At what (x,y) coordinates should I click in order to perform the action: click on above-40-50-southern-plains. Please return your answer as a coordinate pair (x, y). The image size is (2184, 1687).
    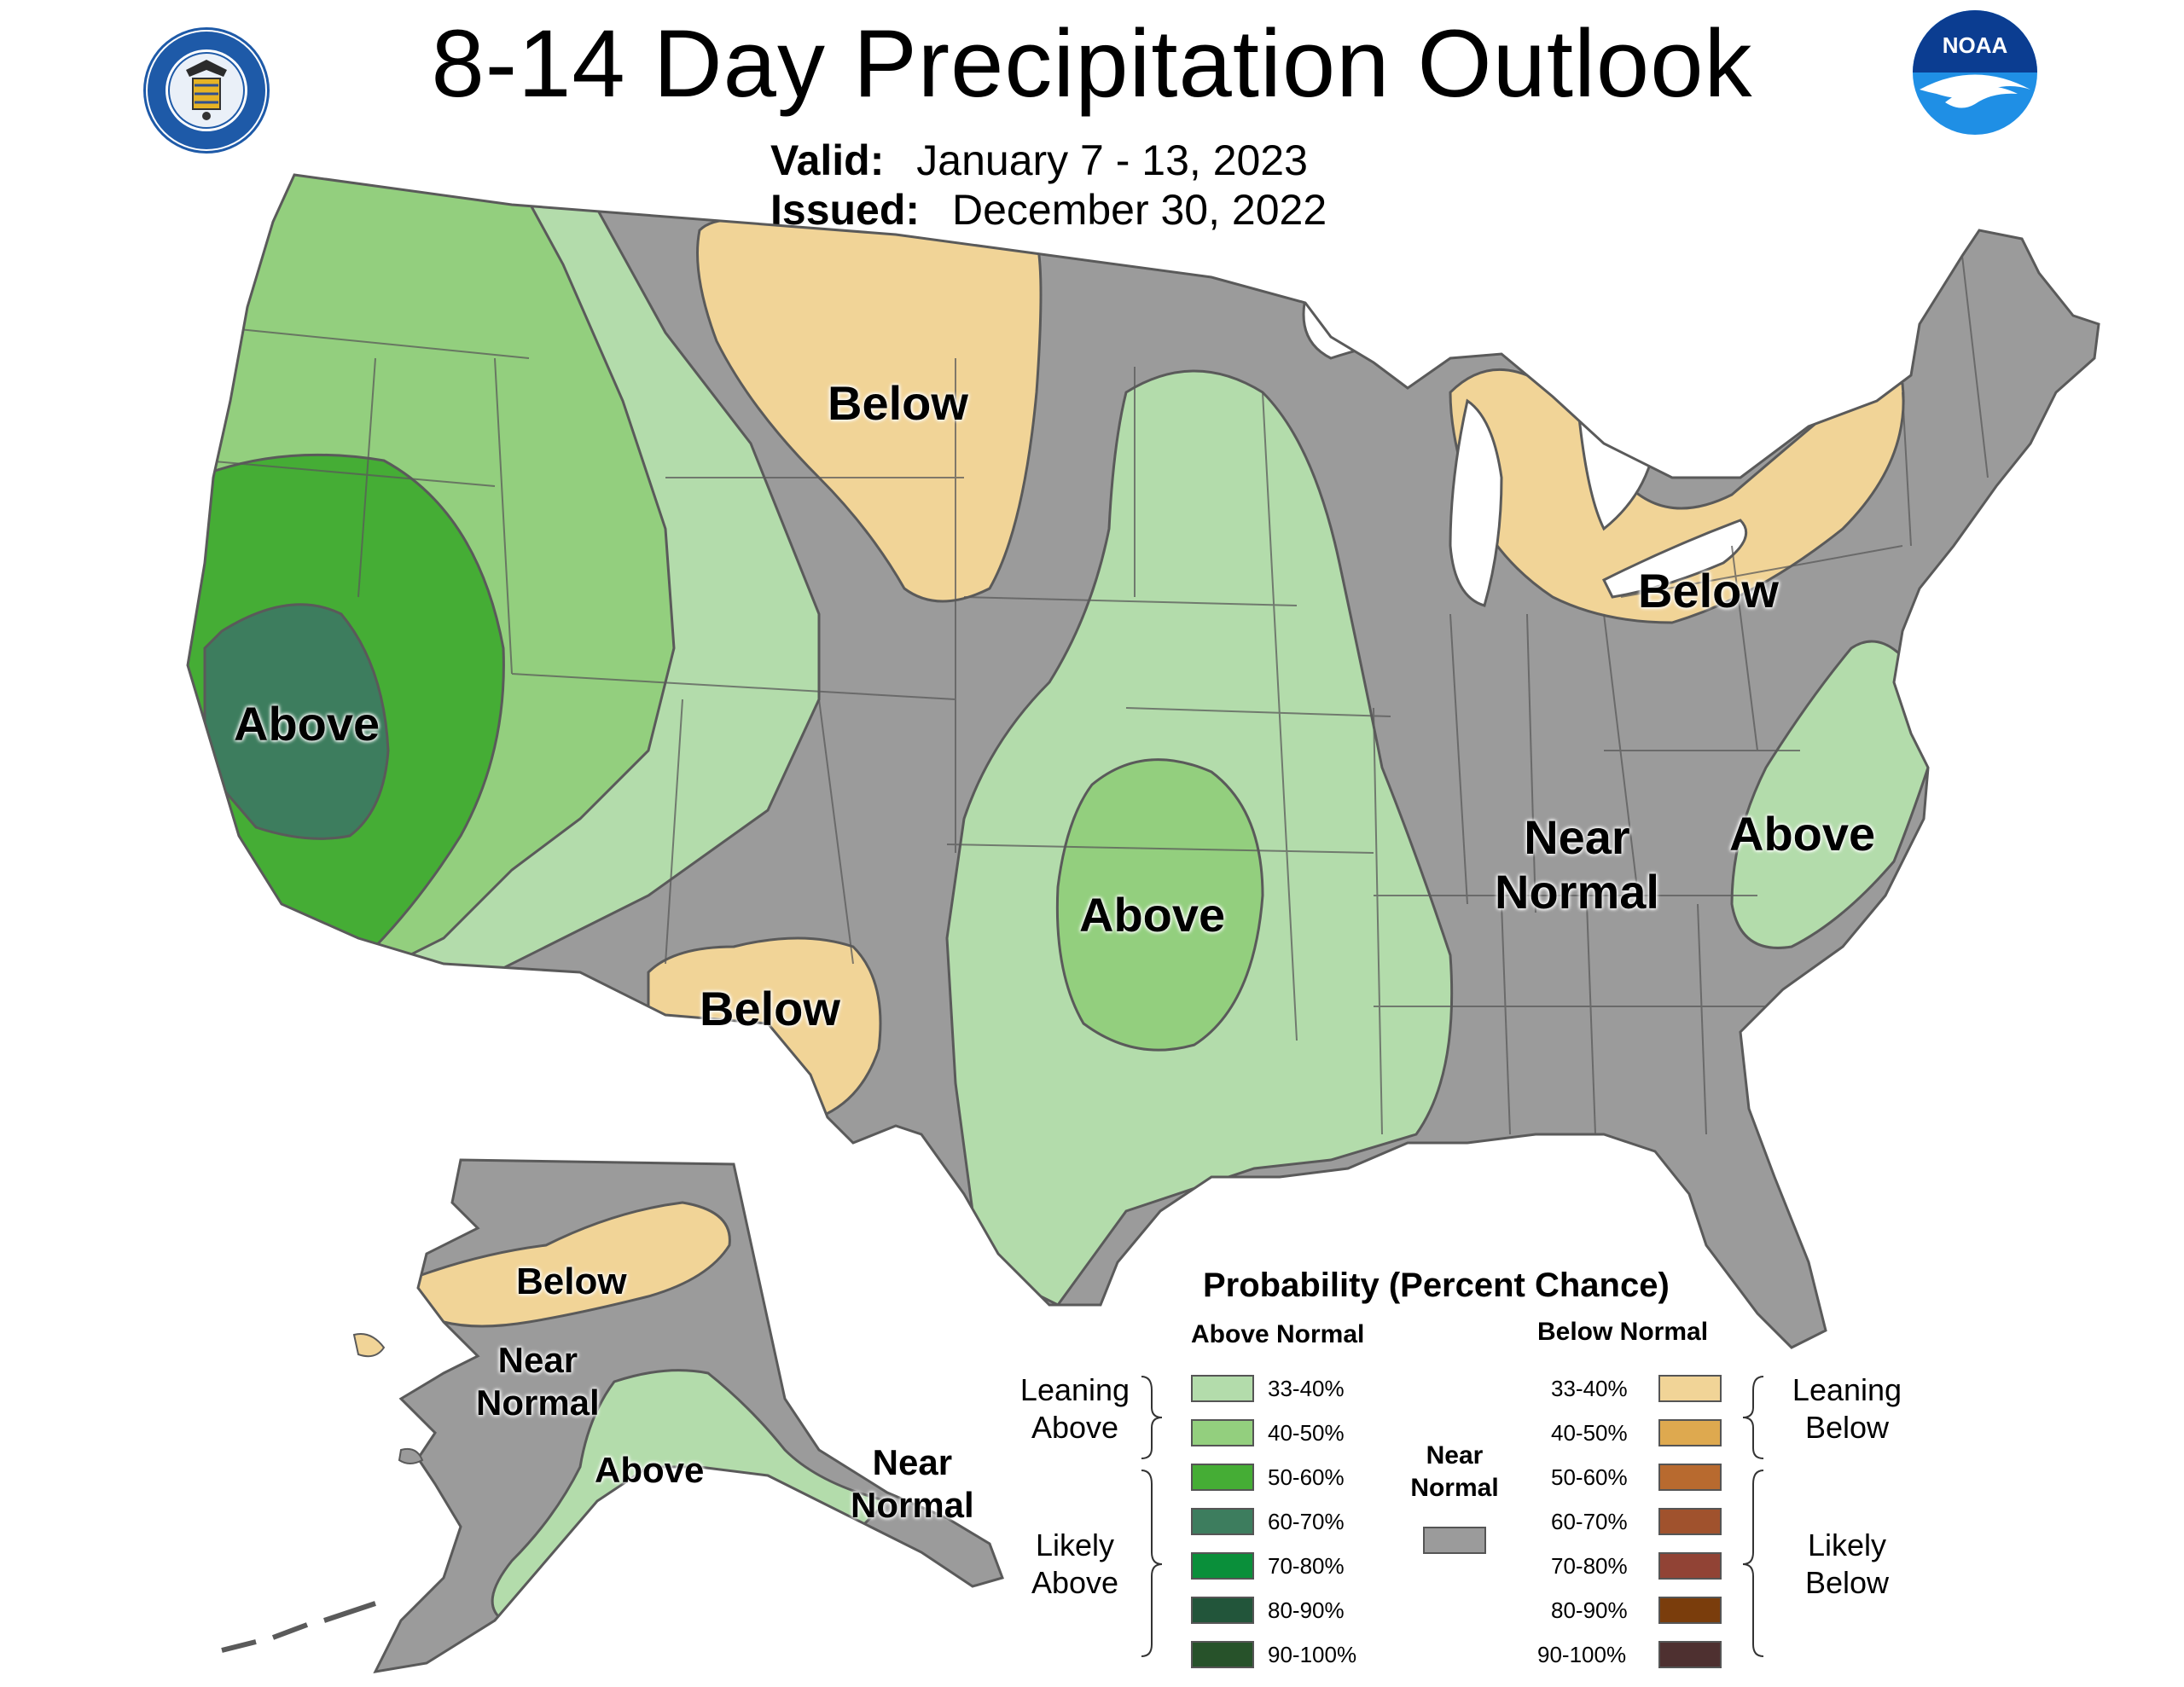
    Looking at the image, I should click on (1159, 905).